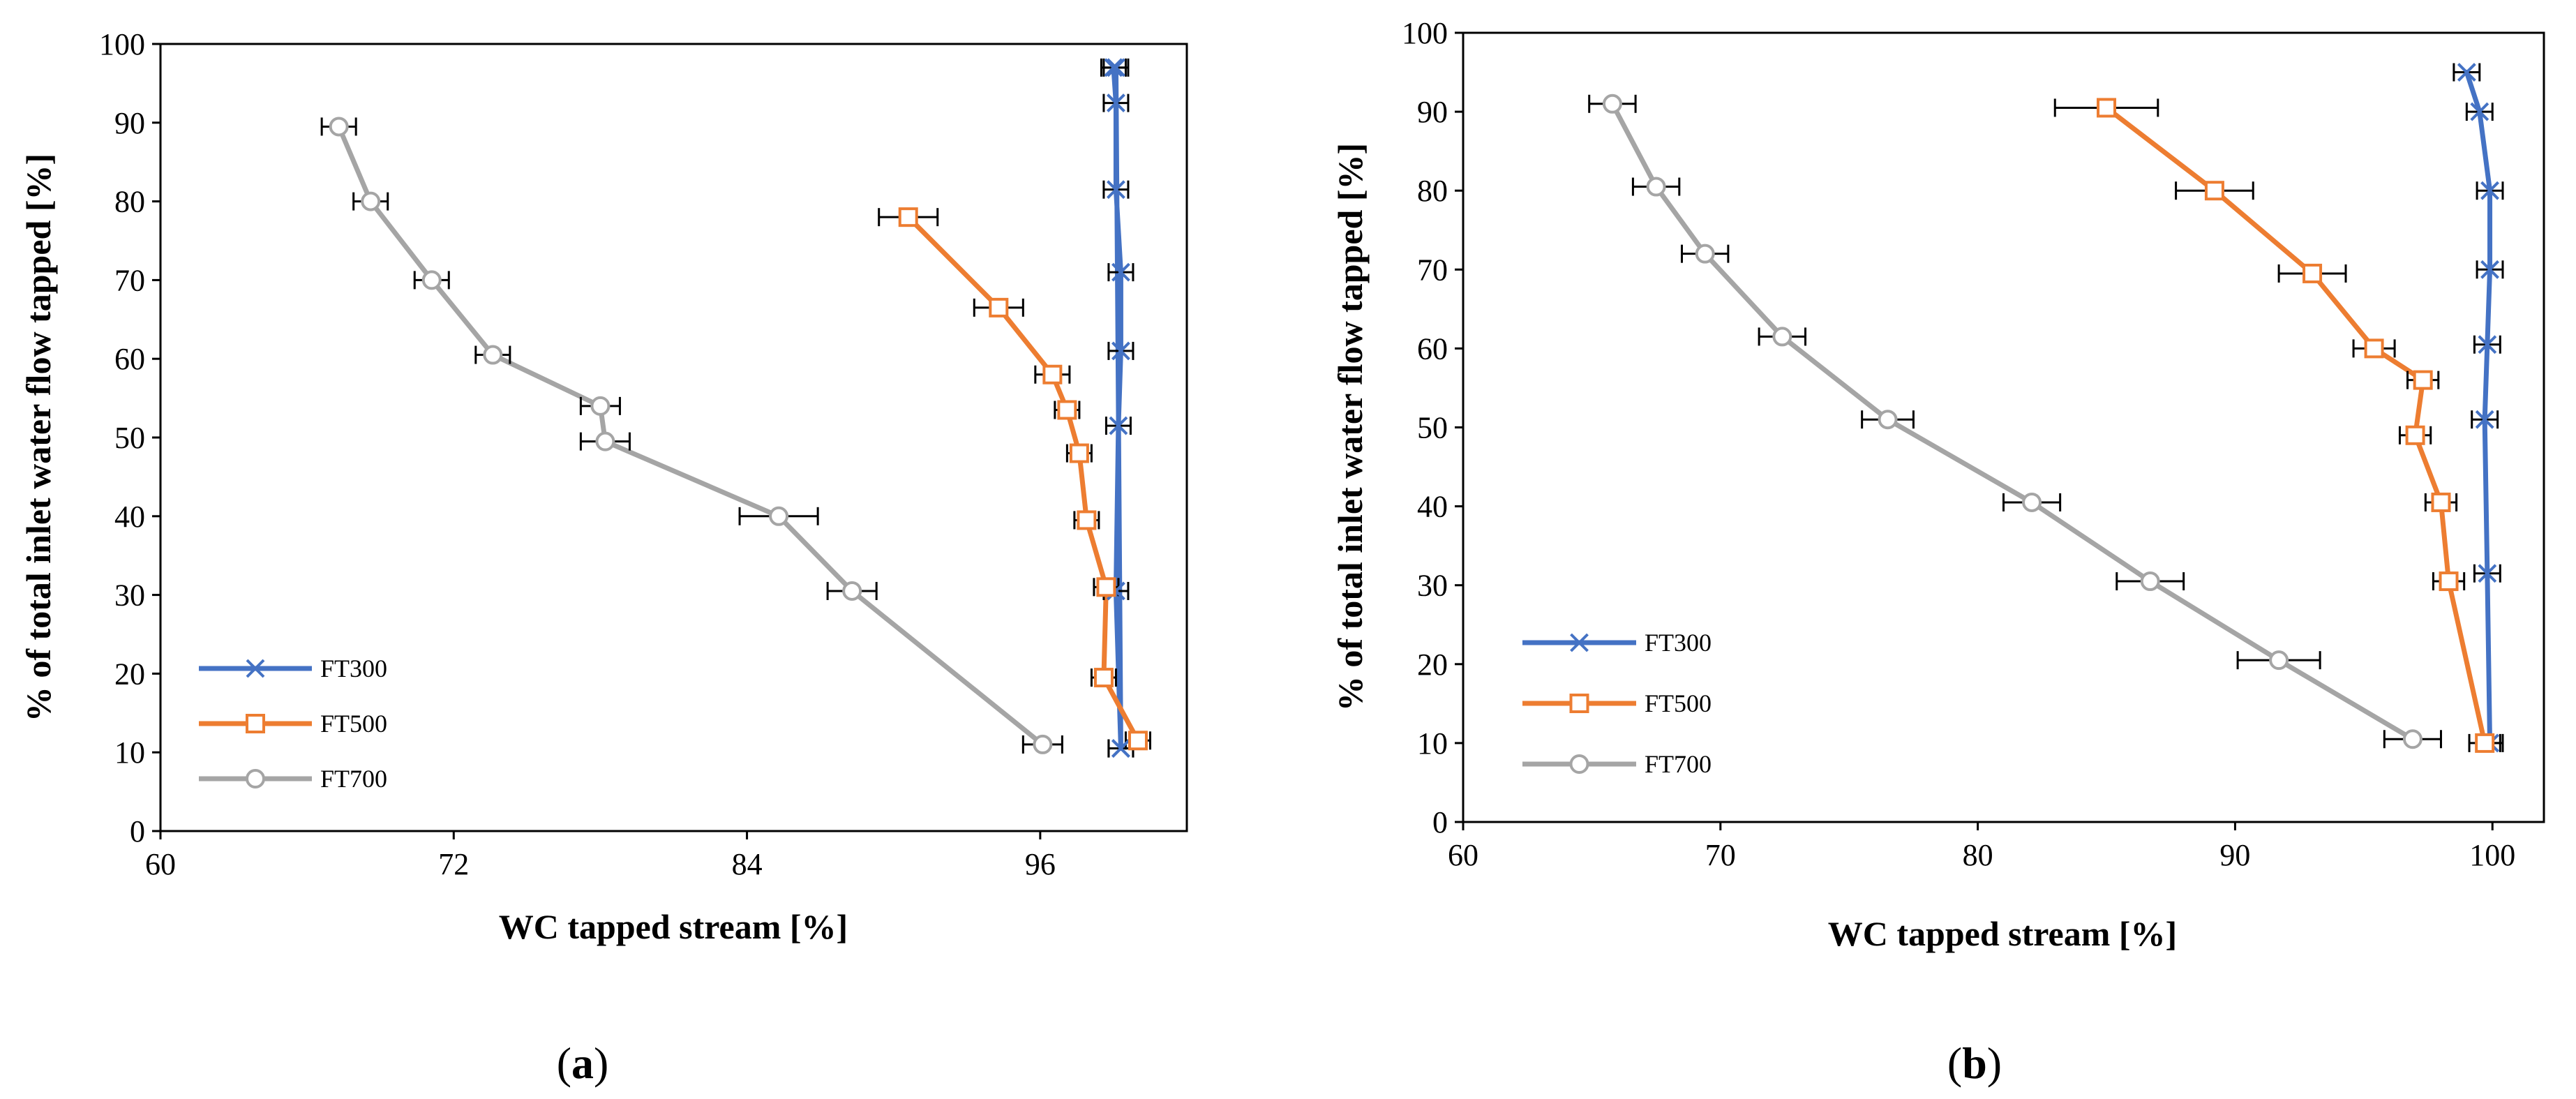 The width and height of the screenshot is (2576, 1099). What do you see at coordinates (1350, 427) in the screenshot?
I see `y-axis-label-b: % of total inlet water flow tapped [%]` at bounding box center [1350, 427].